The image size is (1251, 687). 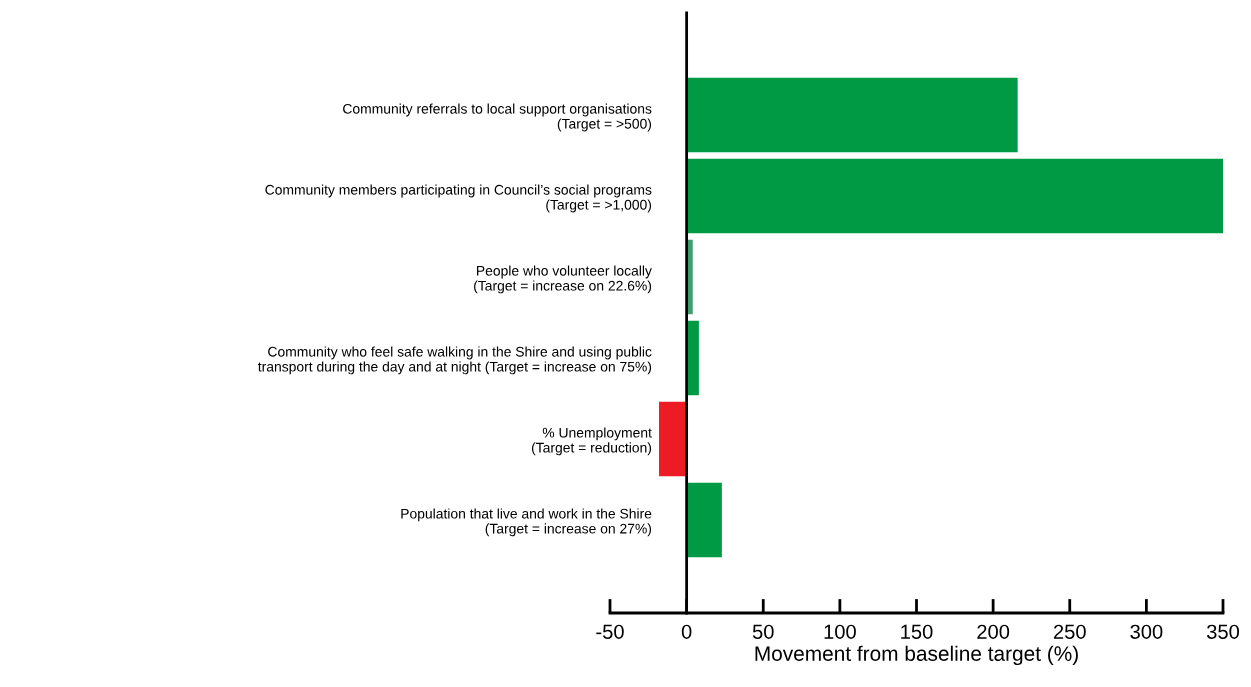 I want to click on x-tick-label: 0, so click(x=686, y=631).